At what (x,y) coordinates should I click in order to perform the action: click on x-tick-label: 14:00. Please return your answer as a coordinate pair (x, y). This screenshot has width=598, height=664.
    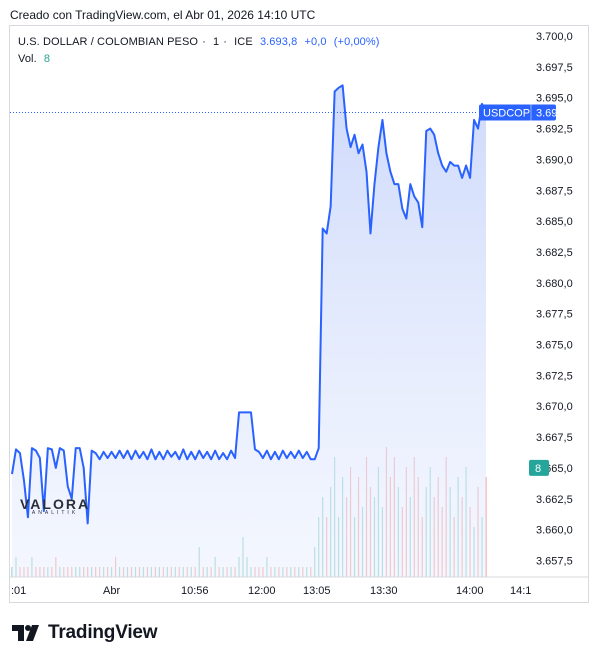
    Looking at the image, I should click on (470, 591).